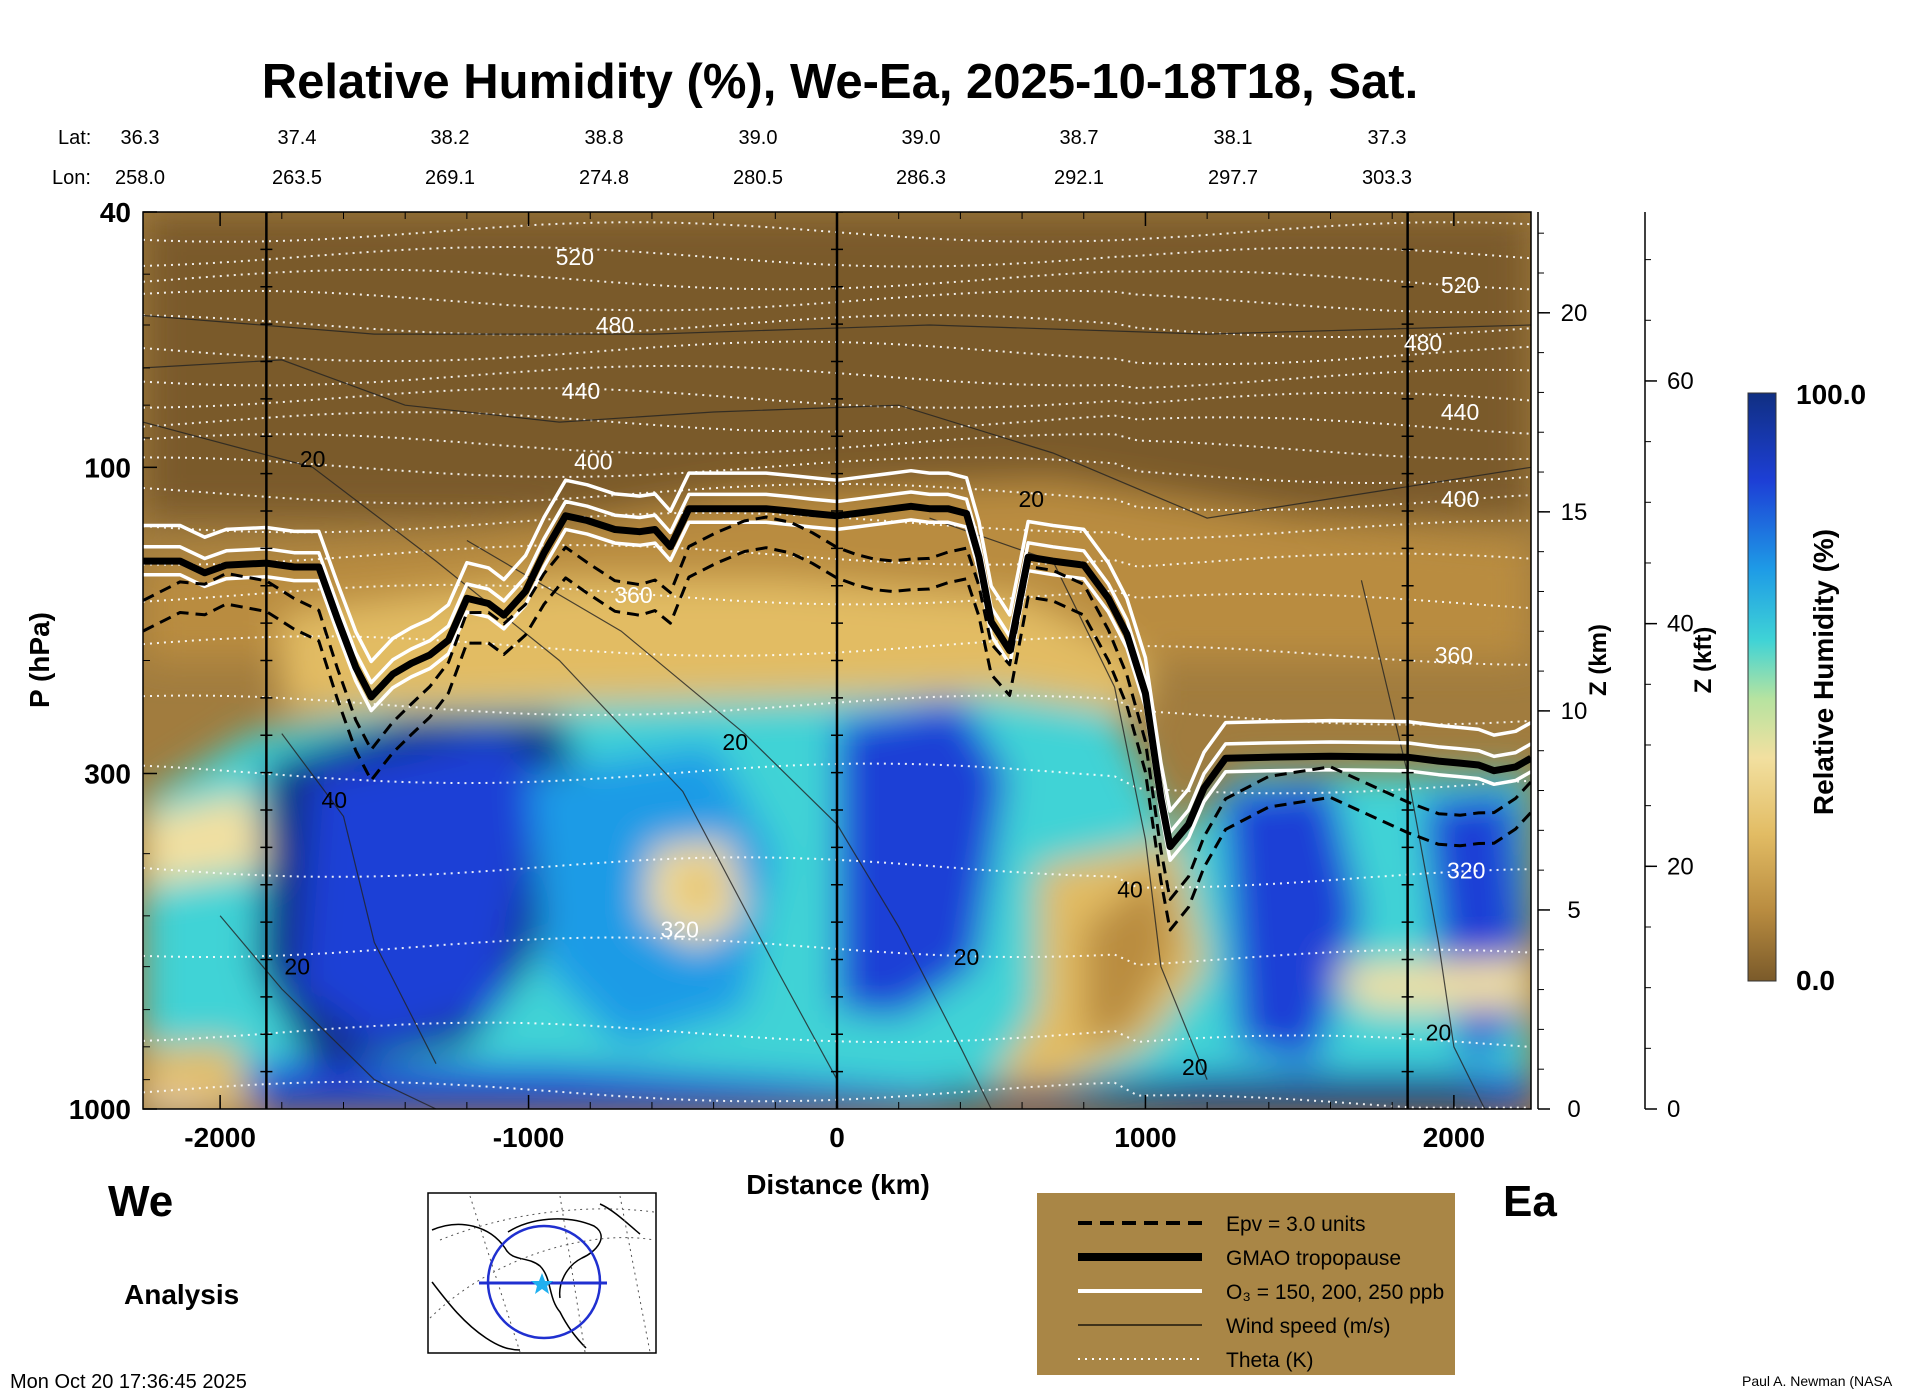  I want to click on lat-value: 39.0, so click(921, 138).